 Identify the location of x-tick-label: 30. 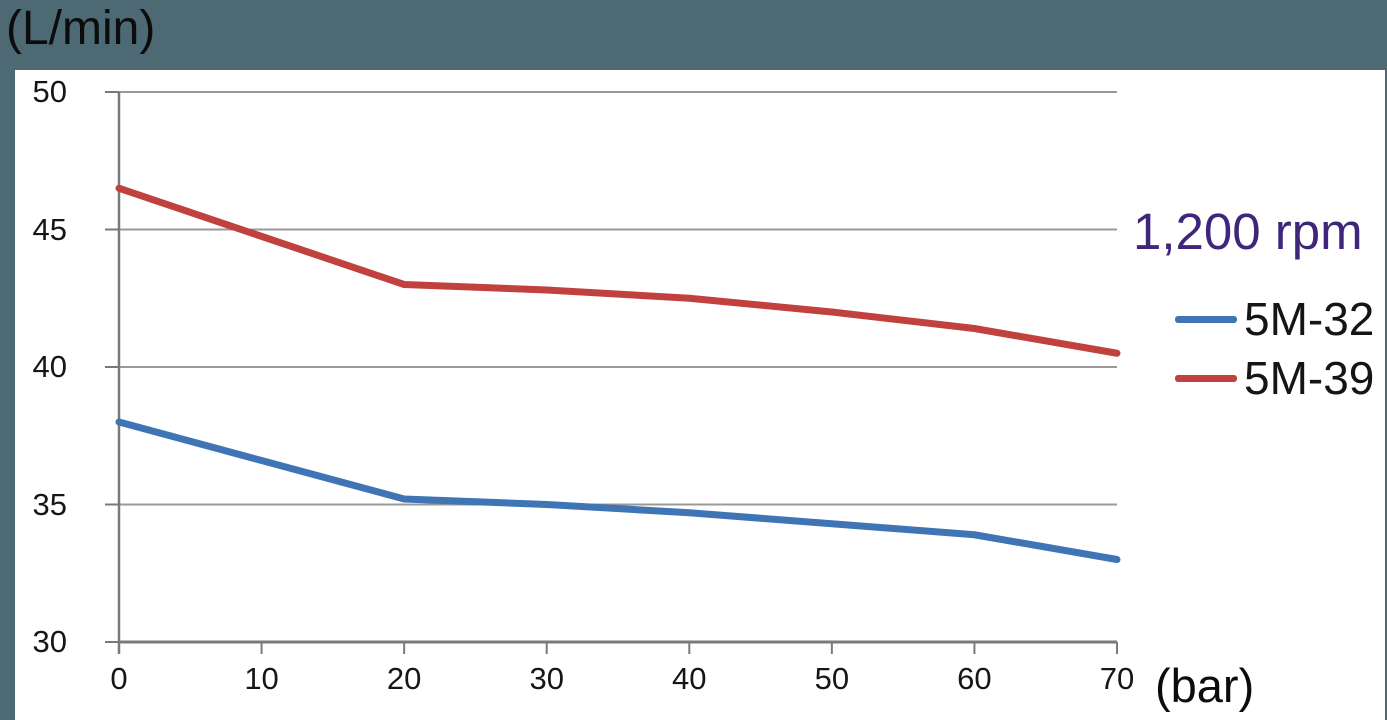
(546, 678).